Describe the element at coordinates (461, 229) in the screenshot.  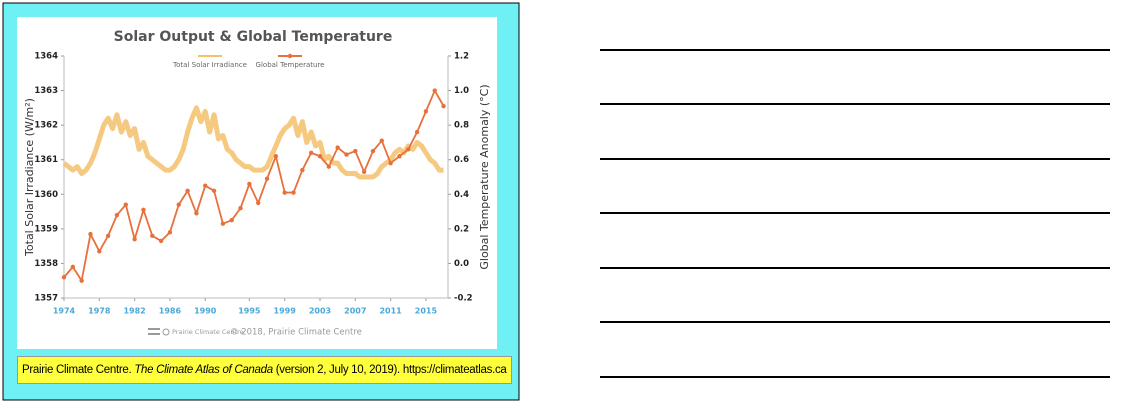
I see `y2-tick-label: 0.2` at that location.